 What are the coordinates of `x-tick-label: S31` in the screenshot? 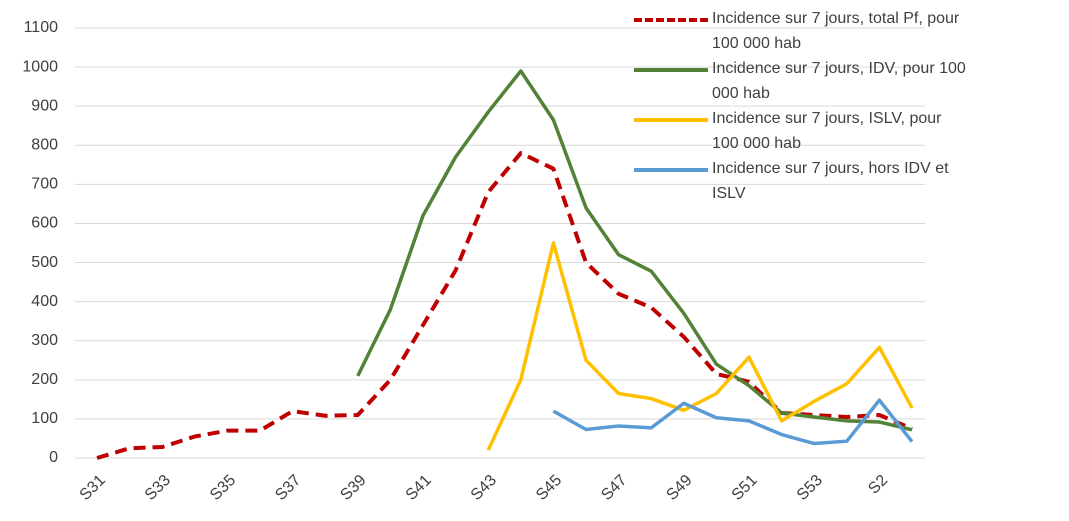 It's located at (93, 488).